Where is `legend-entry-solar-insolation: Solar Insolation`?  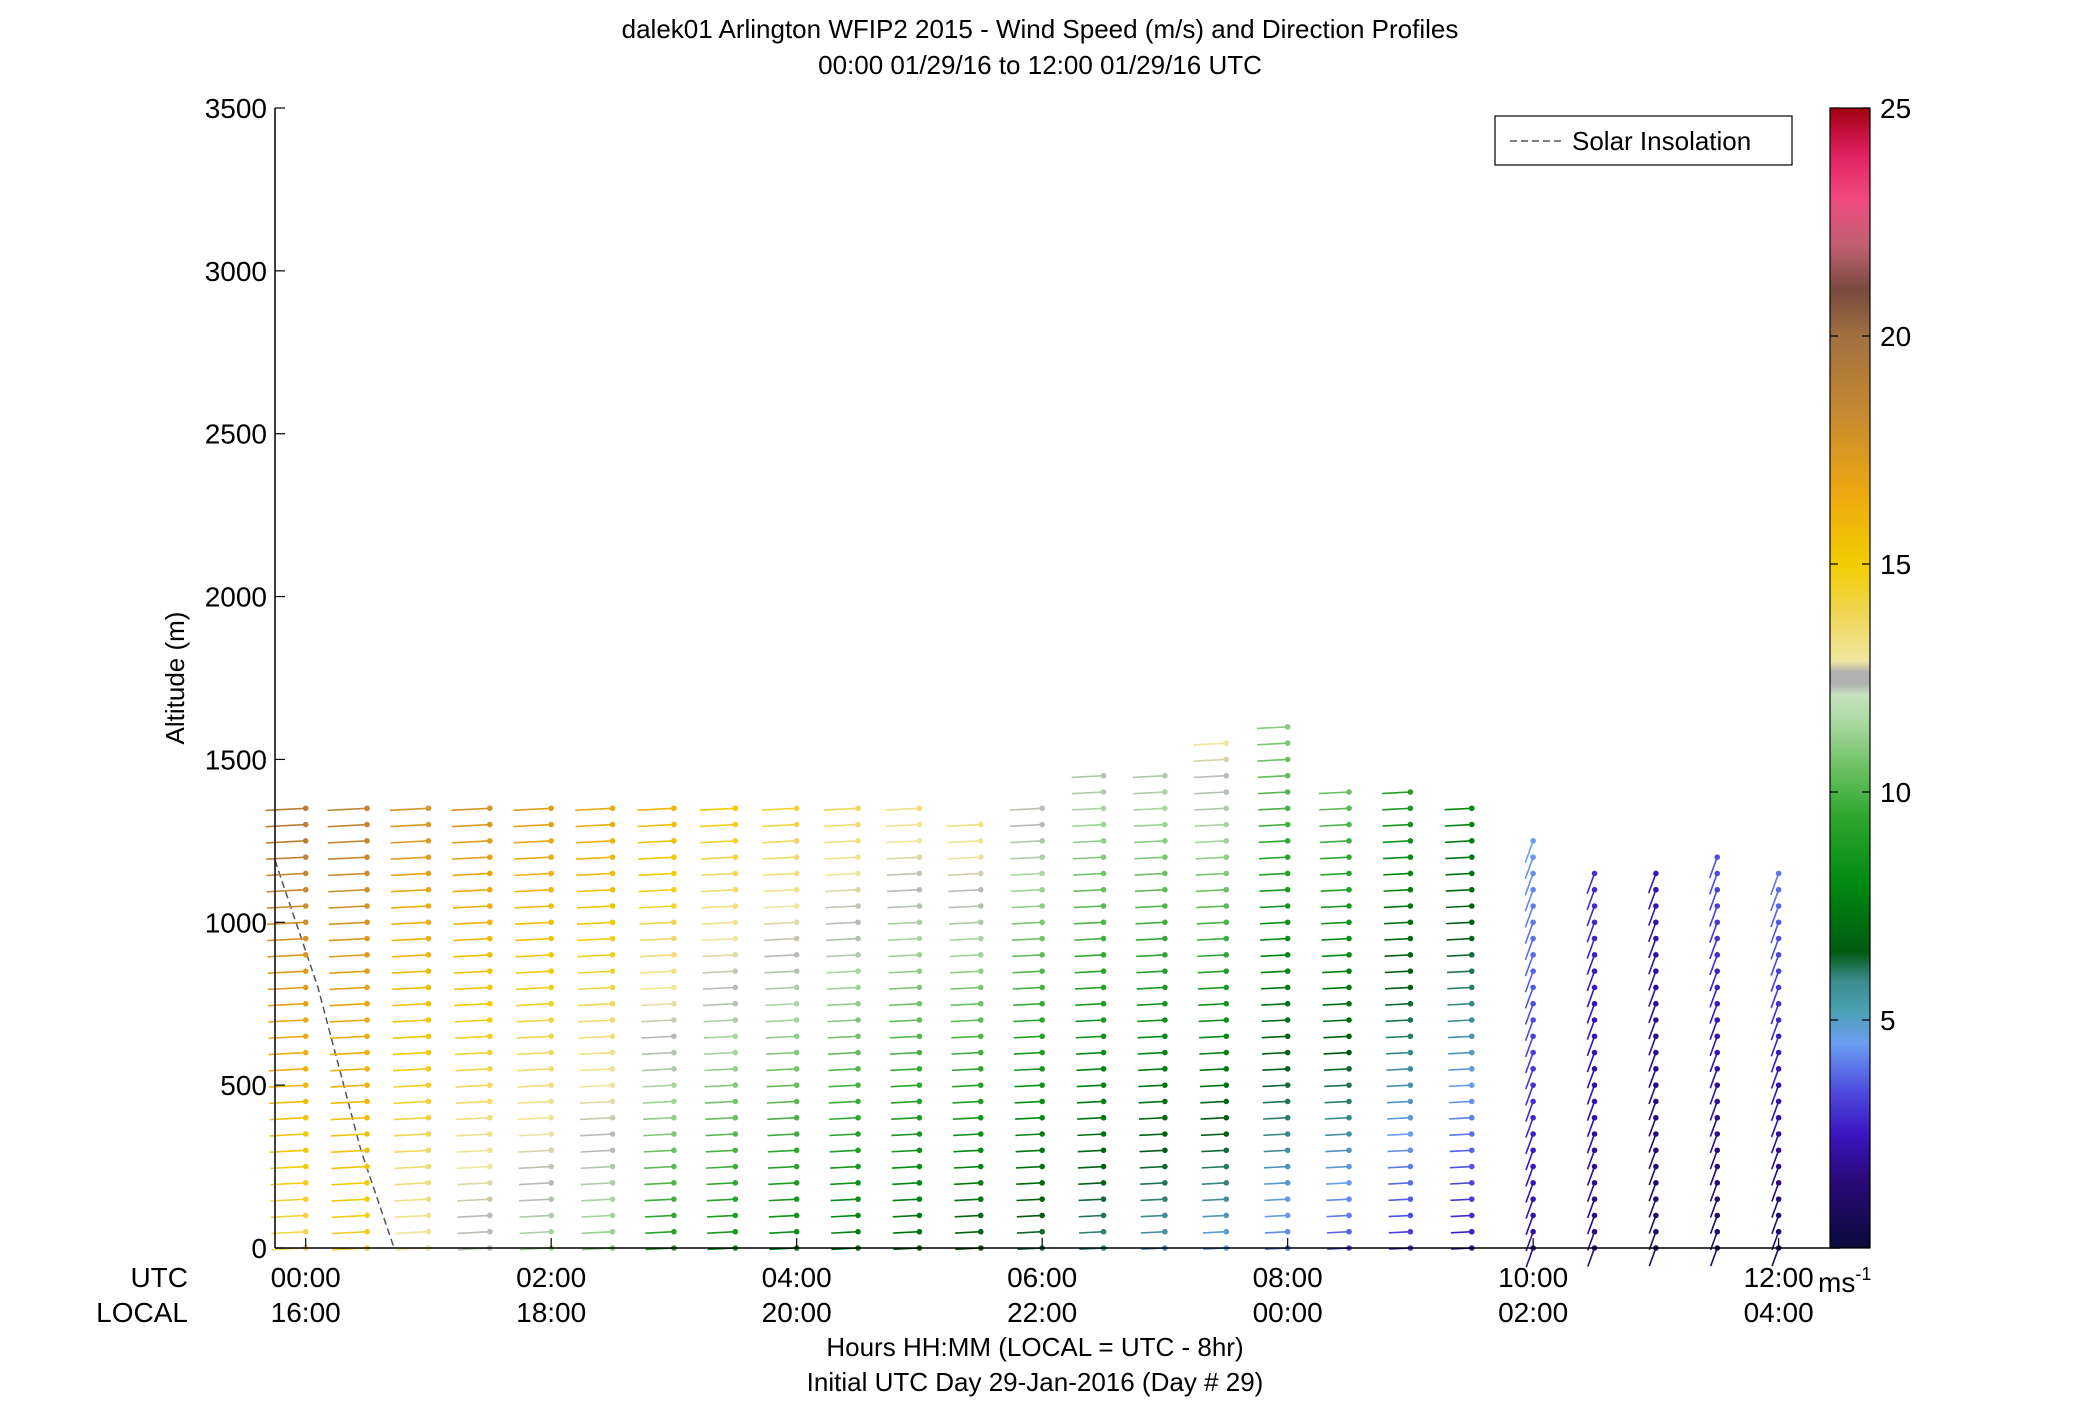 legend-entry-solar-insolation: Solar Insolation is located at coordinates (1661, 141).